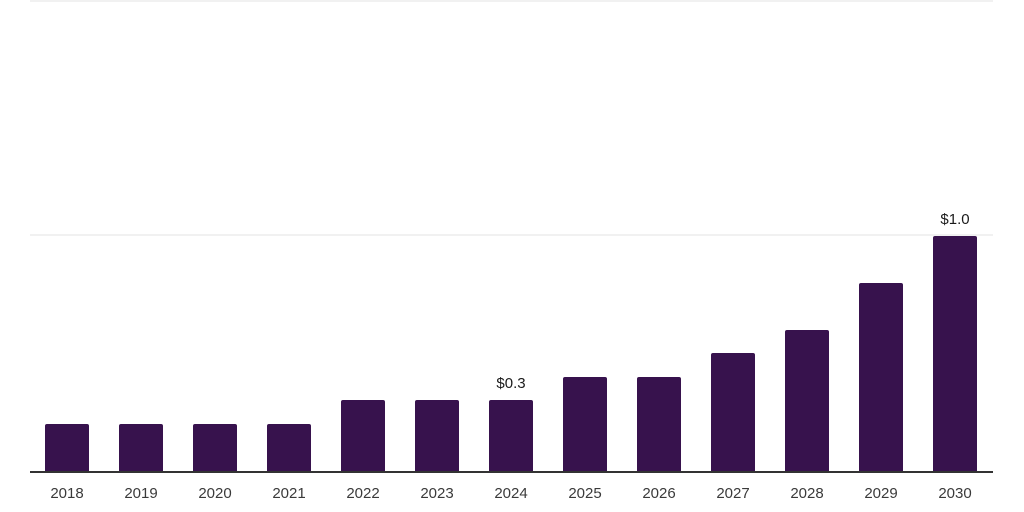 The image size is (1024, 512). What do you see at coordinates (955, 353) in the screenshot?
I see `bar-2030` at bounding box center [955, 353].